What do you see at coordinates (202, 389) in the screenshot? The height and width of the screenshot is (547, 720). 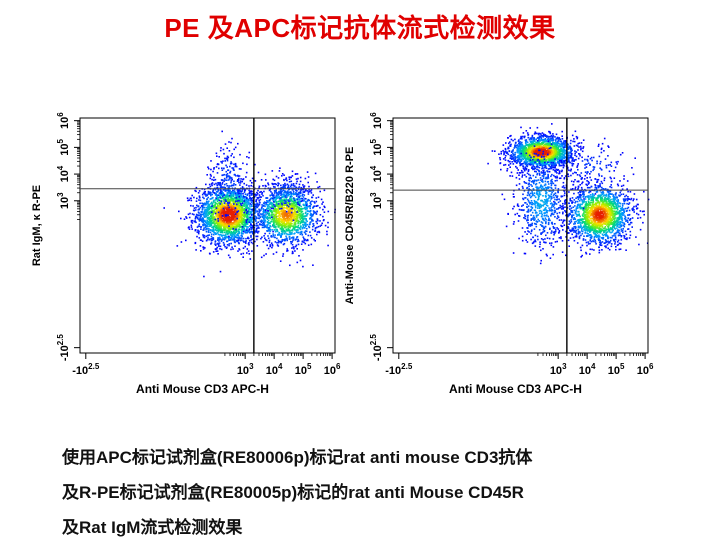 I see `x-axis-label: Anti Mouse CD3 APC-H` at bounding box center [202, 389].